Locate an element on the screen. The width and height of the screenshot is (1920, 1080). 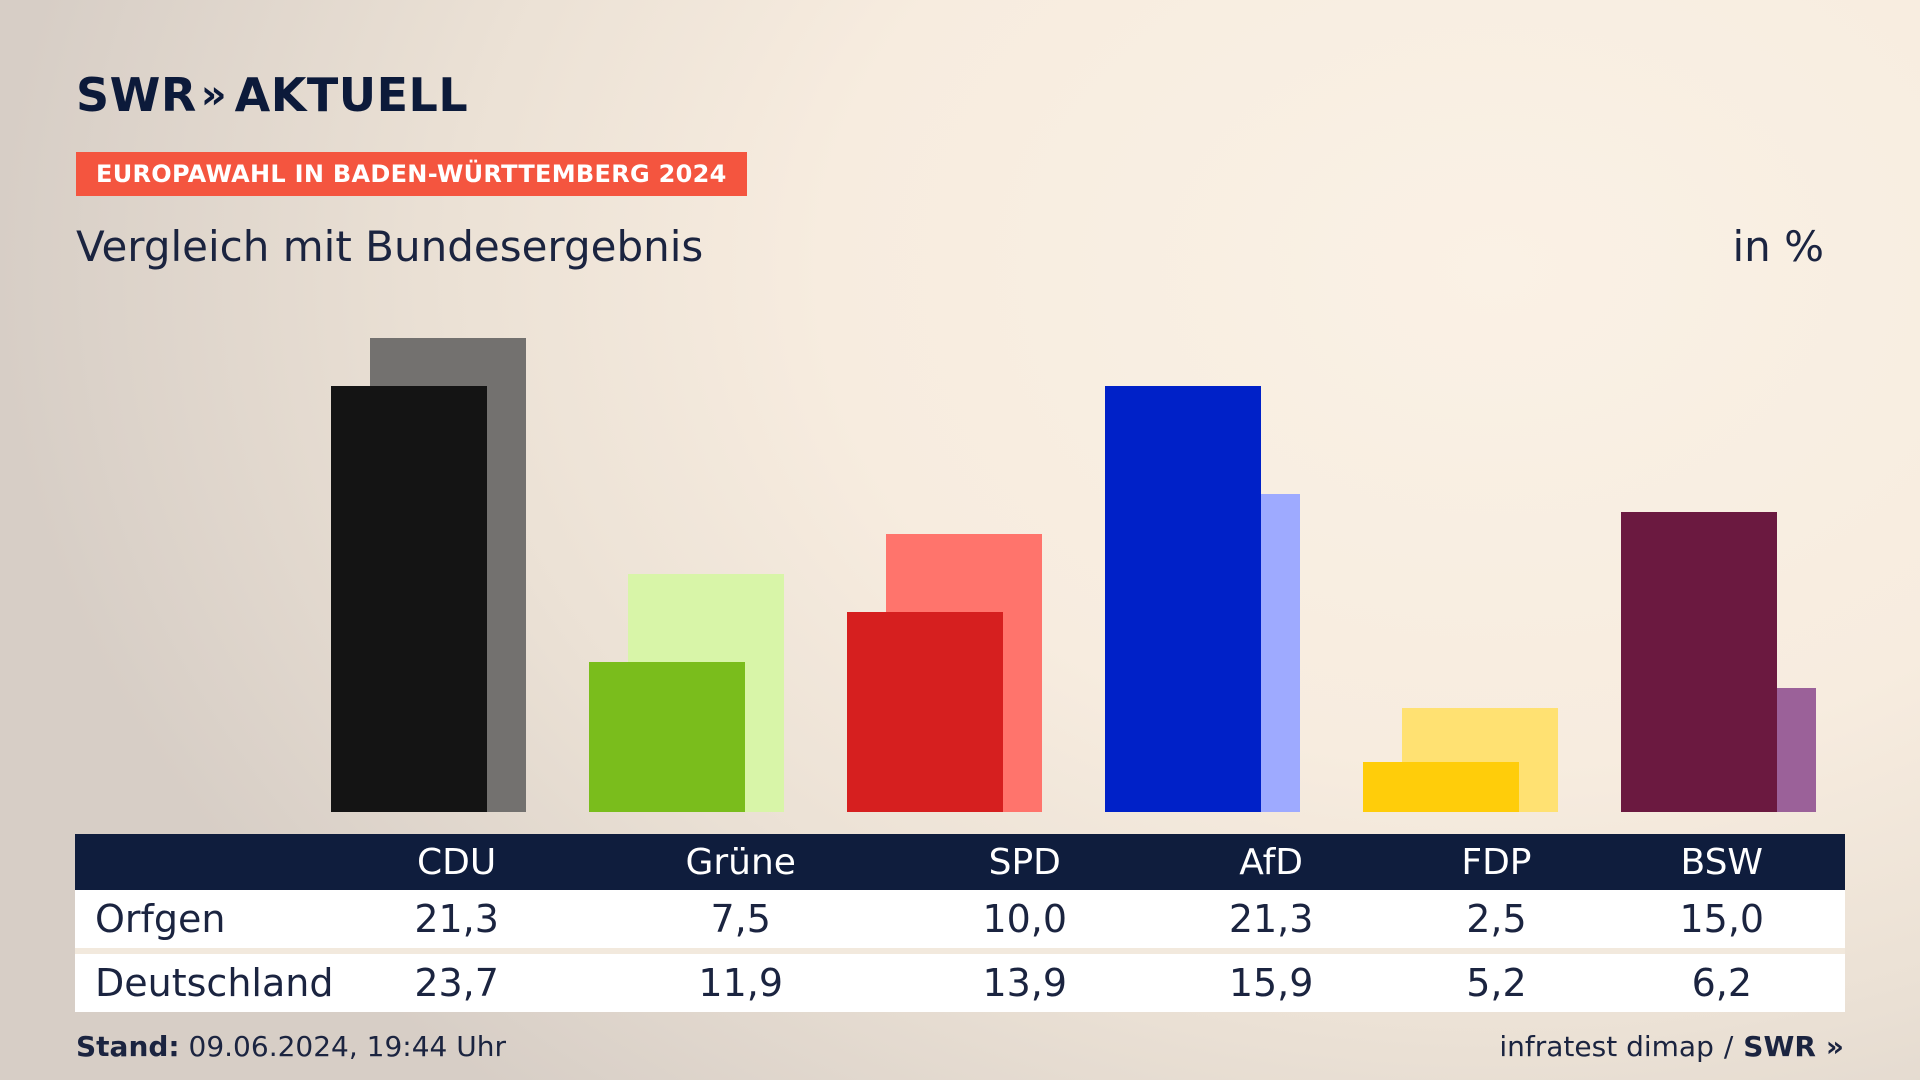
source-chevrons-icon: » is located at coordinates (1834, 1046).